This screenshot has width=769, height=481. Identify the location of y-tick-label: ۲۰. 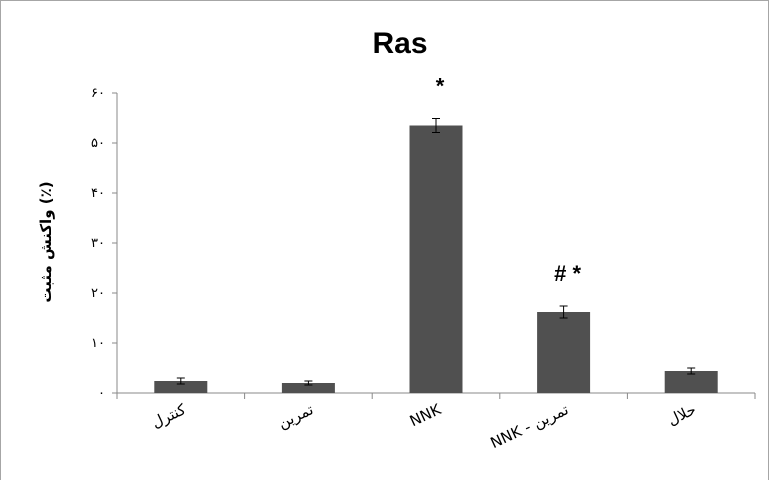
(98, 293).